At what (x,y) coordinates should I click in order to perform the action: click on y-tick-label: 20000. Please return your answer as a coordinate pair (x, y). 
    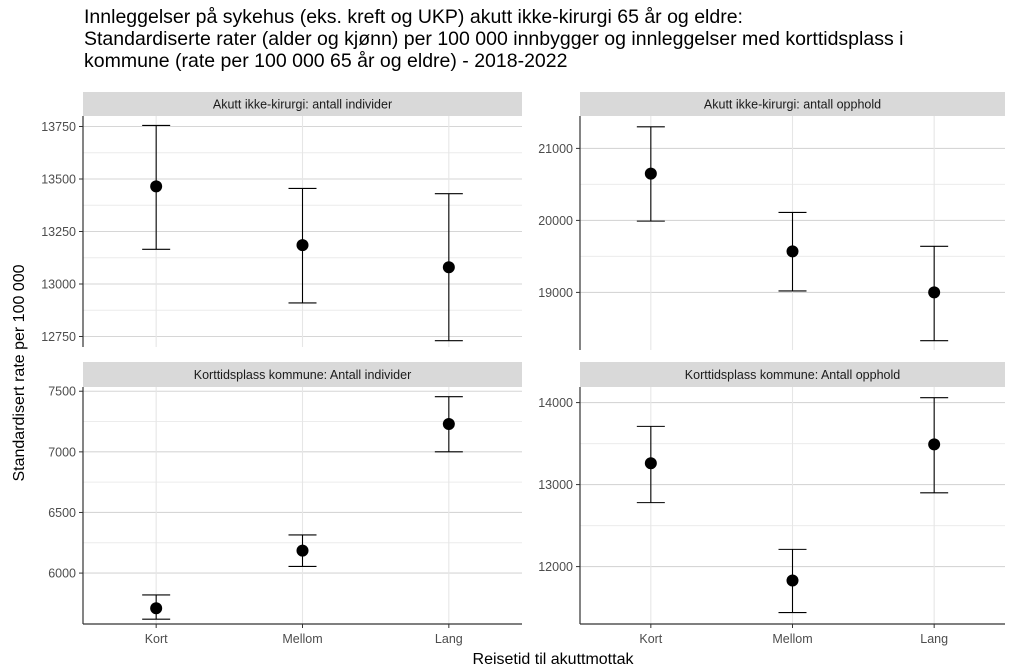
    Looking at the image, I should click on (555, 221).